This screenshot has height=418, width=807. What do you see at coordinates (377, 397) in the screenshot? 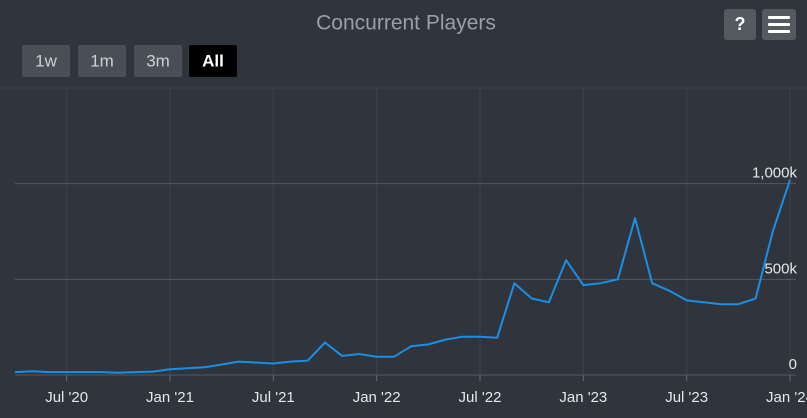
I see `x-tick-label: Jan '22` at bounding box center [377, 397].